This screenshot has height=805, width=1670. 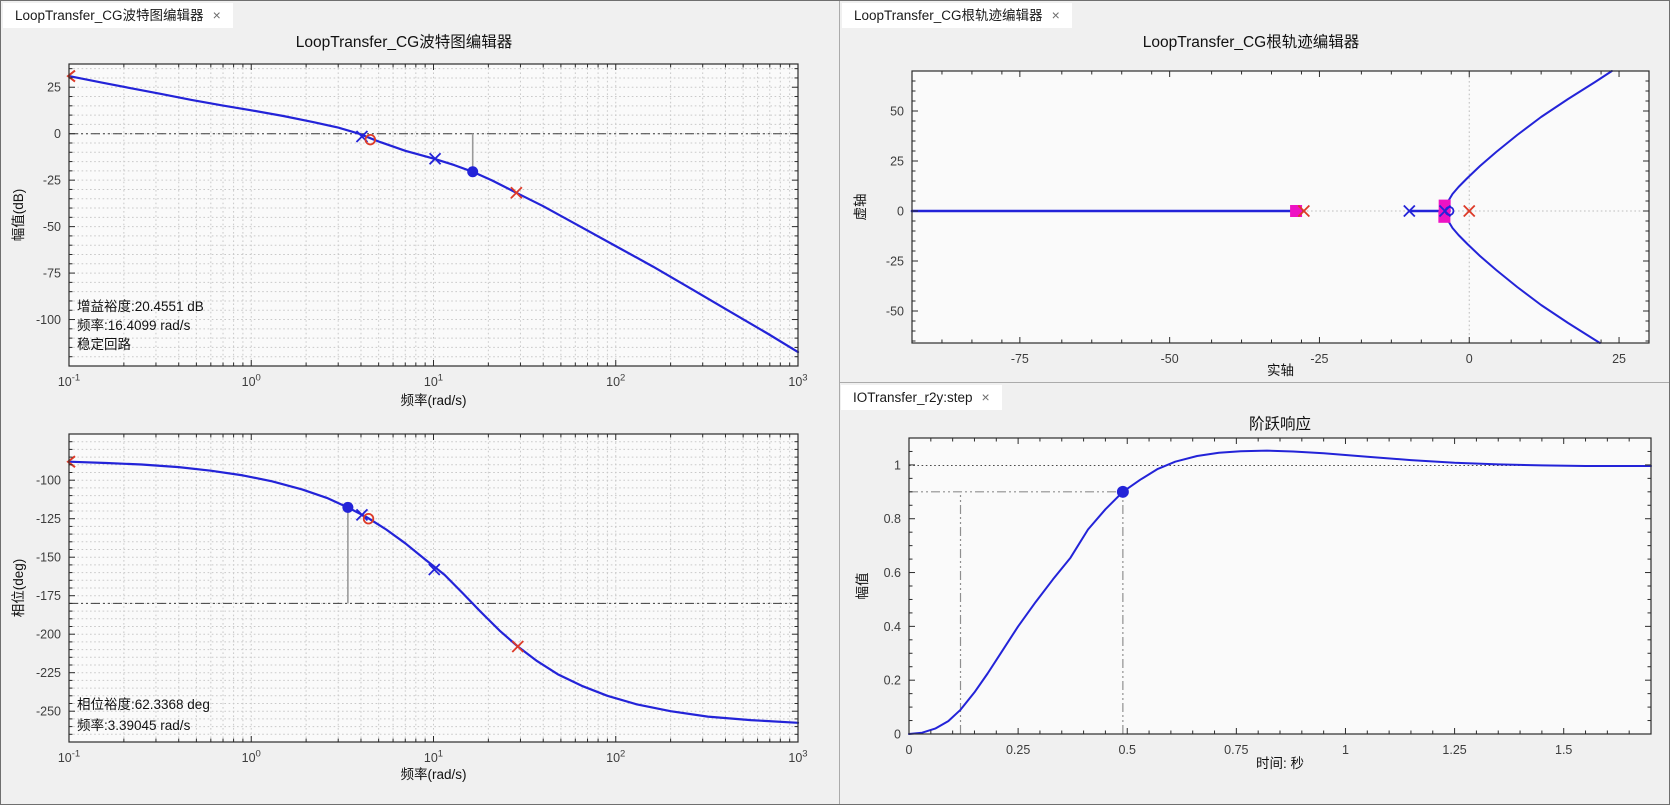 What do you see at coordinates (985, 397) in the screenshot?
I see `tab-step-close-icon: ×` at bounding box center [985, 397].